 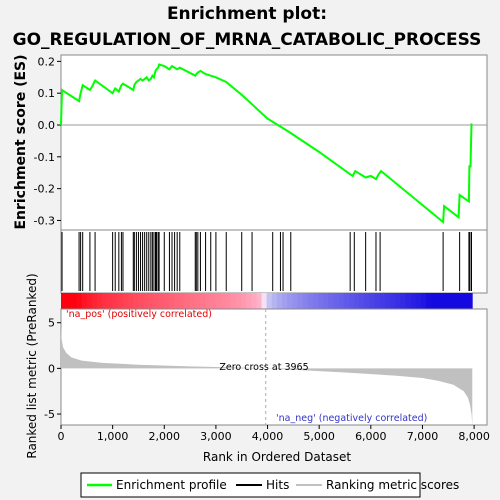 I want to click on ranking-color-band, so click(x=267, y=301).